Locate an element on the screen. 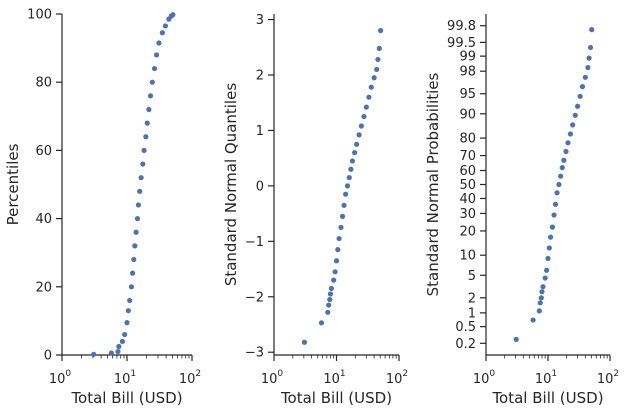 The width and height of the screenshot is (628, 412). x-tick-label-percentiles: 10⁰ is located at coordinates (60, 378).